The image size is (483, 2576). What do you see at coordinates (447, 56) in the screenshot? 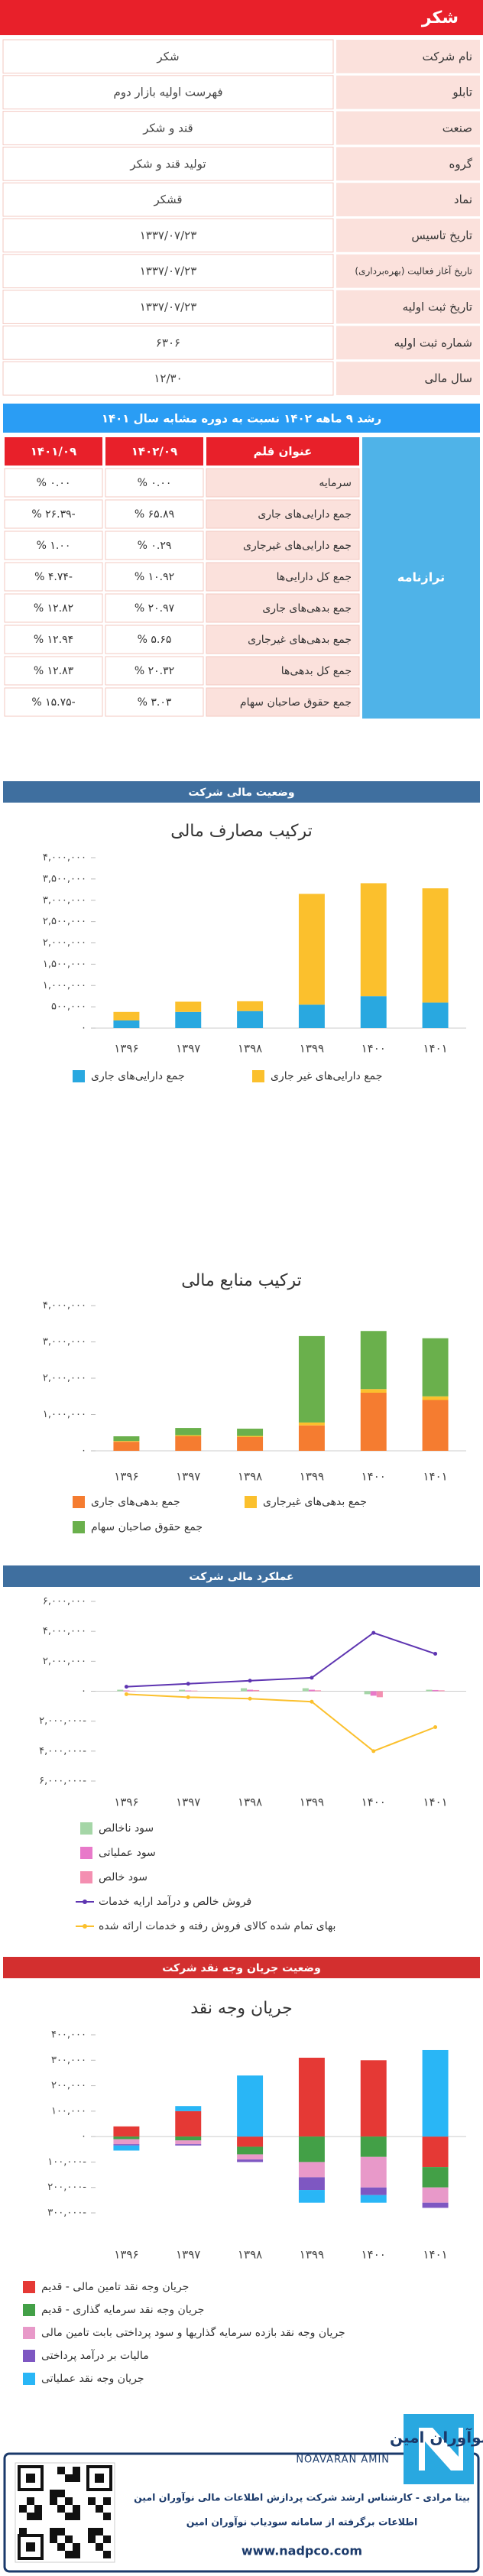
I see `info-label: نام شرکت` at bounding box center [447, 56].